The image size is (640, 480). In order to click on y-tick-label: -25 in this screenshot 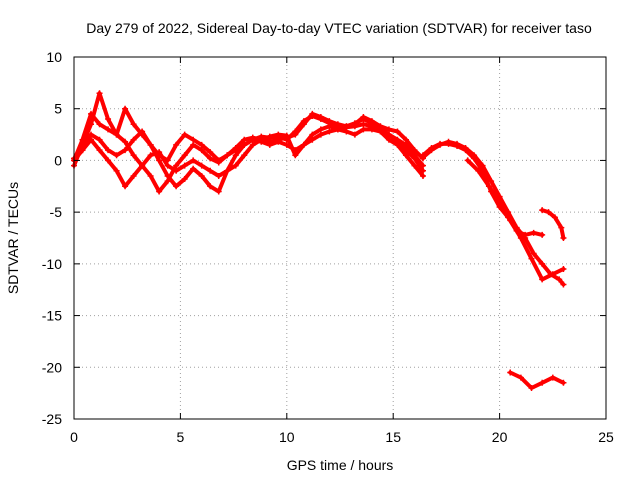, I will do `click(52, 419)`.